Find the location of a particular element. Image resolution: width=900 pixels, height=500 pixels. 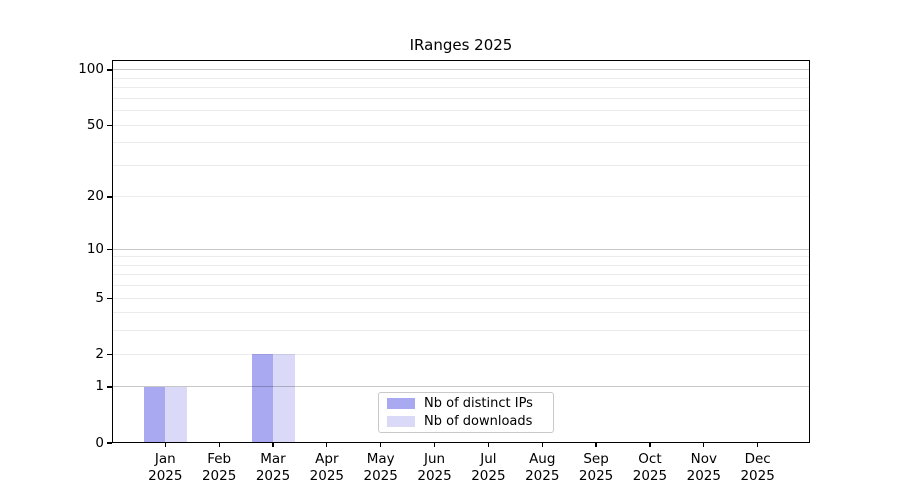

x-tick-sep is located at coordinates (596, 445).